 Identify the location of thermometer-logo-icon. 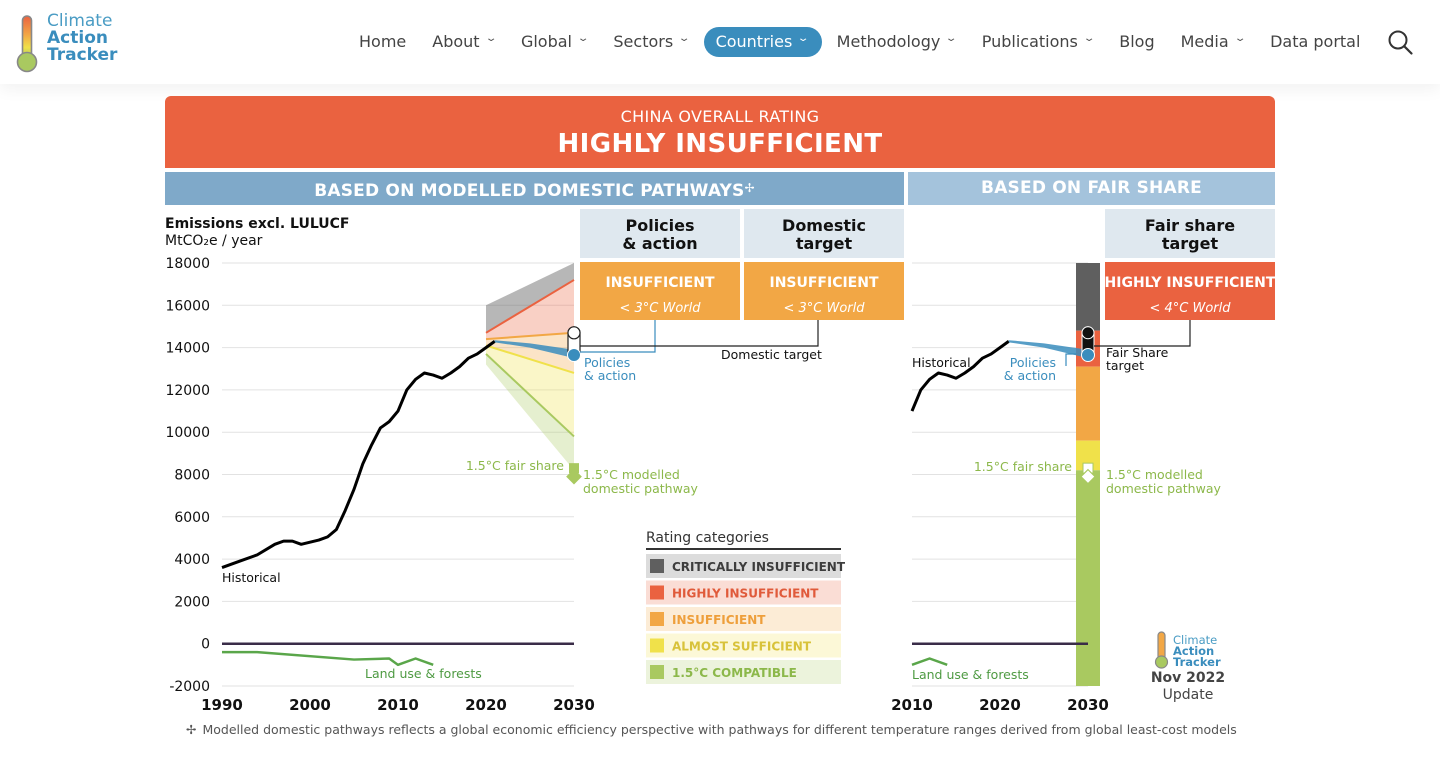
(27, 44).